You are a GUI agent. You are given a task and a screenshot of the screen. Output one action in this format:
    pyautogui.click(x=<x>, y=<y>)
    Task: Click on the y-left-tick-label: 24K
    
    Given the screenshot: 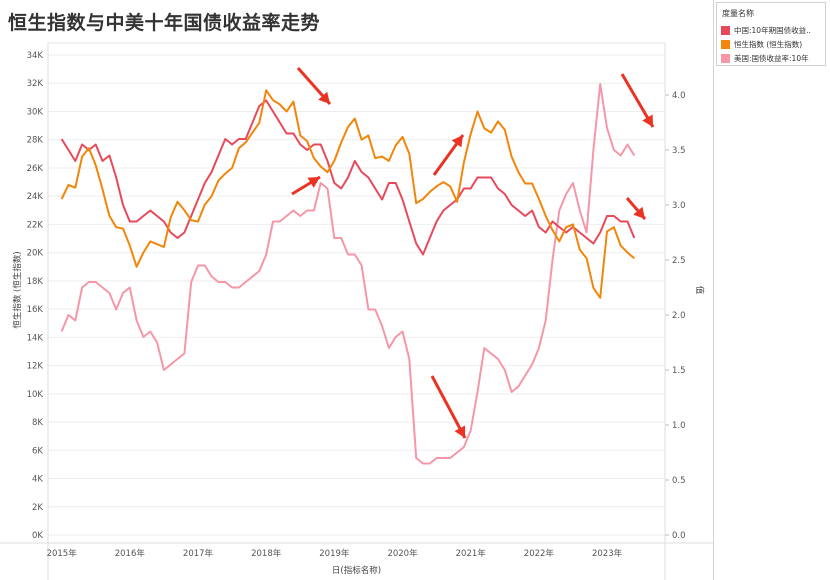 What is the action you would take?
    pyautogui.click(x=35, y=197)
    